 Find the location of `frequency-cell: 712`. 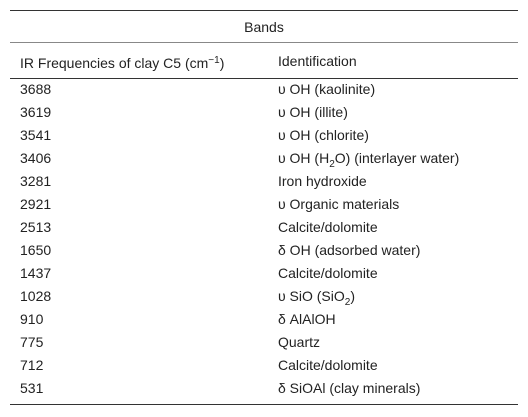

frequency-cell: 712 is located at coordinates (32, 365).